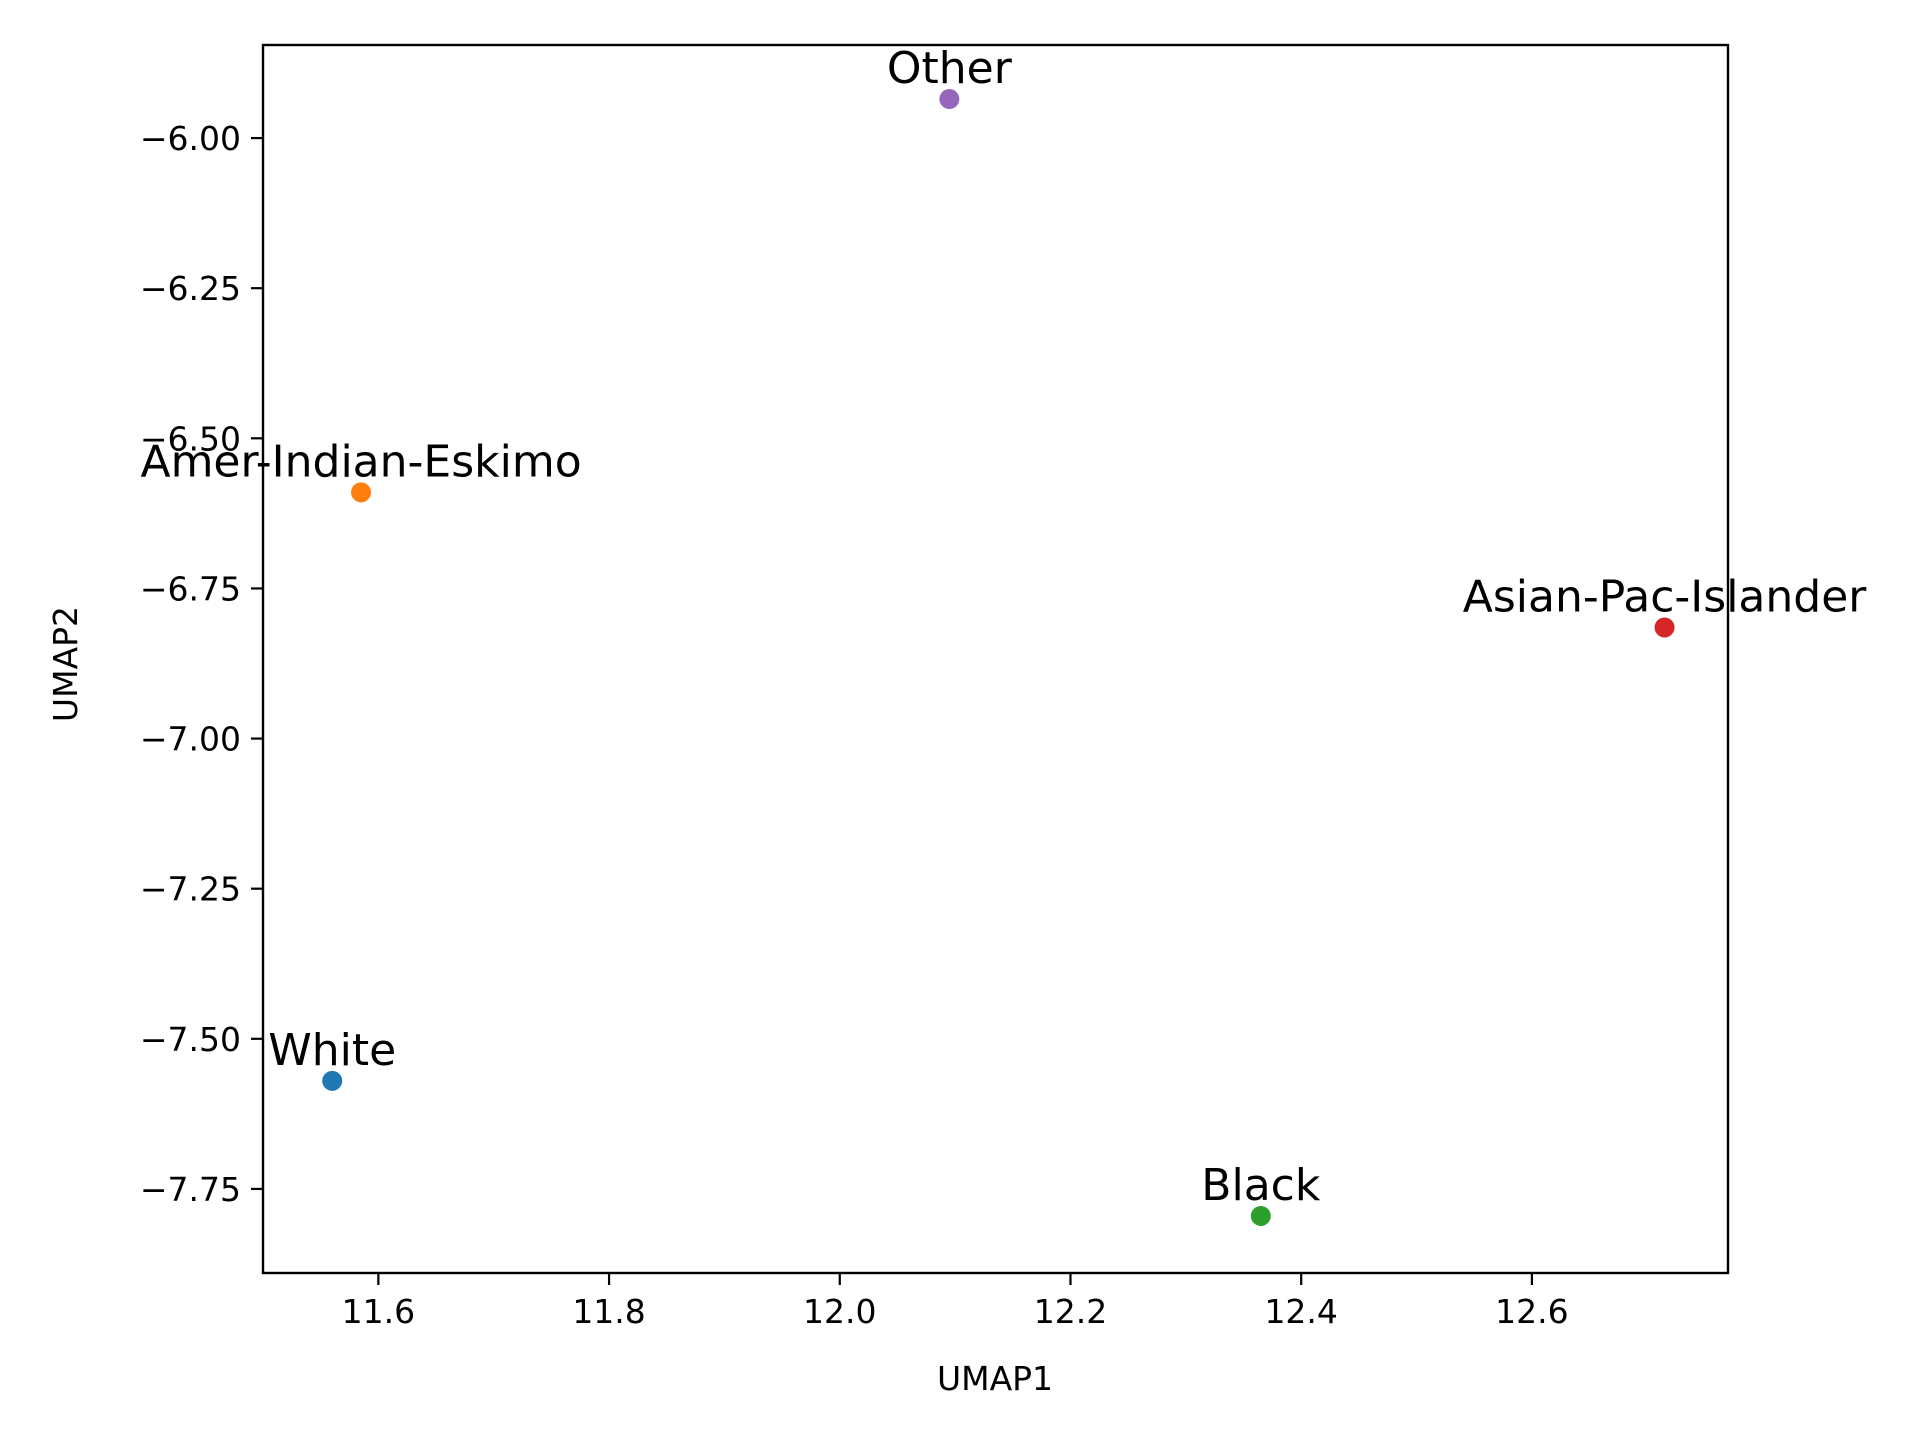  Describe the element at coordinates (201, 664) in the screenshot. I see `y-axis: −6.00 −6.25 −6.50 −6.75 −7.00 −7.25 −7.50 −7.75` at that location.